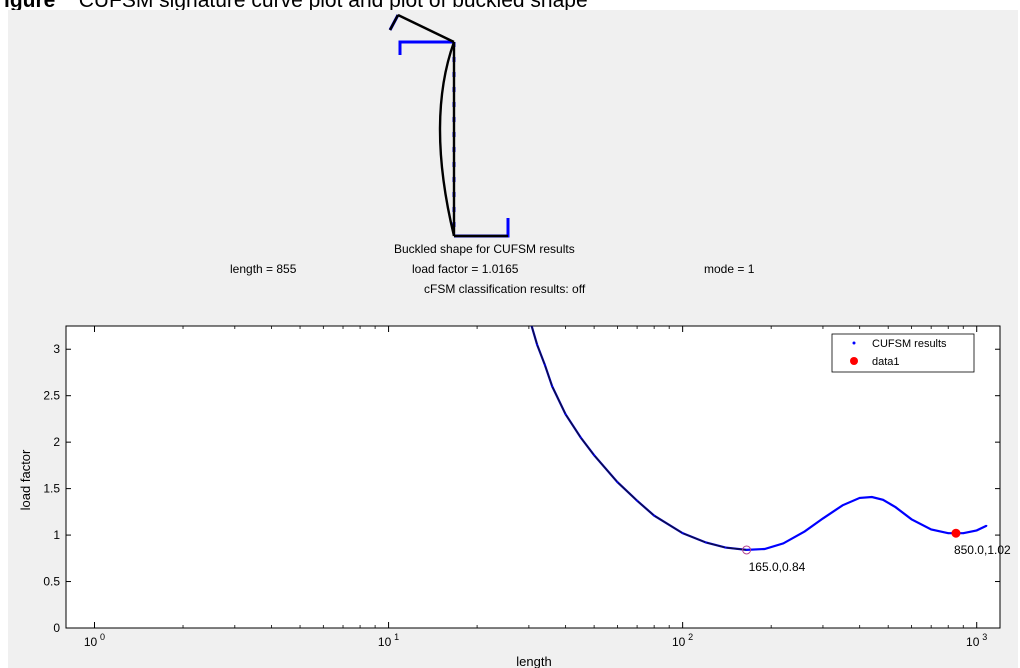 The image size is (1020, 668). What do you see at coordinates (447, 139) in the screenshot?
I see `deformed-web-bowed` at bounding box center [447, 139].